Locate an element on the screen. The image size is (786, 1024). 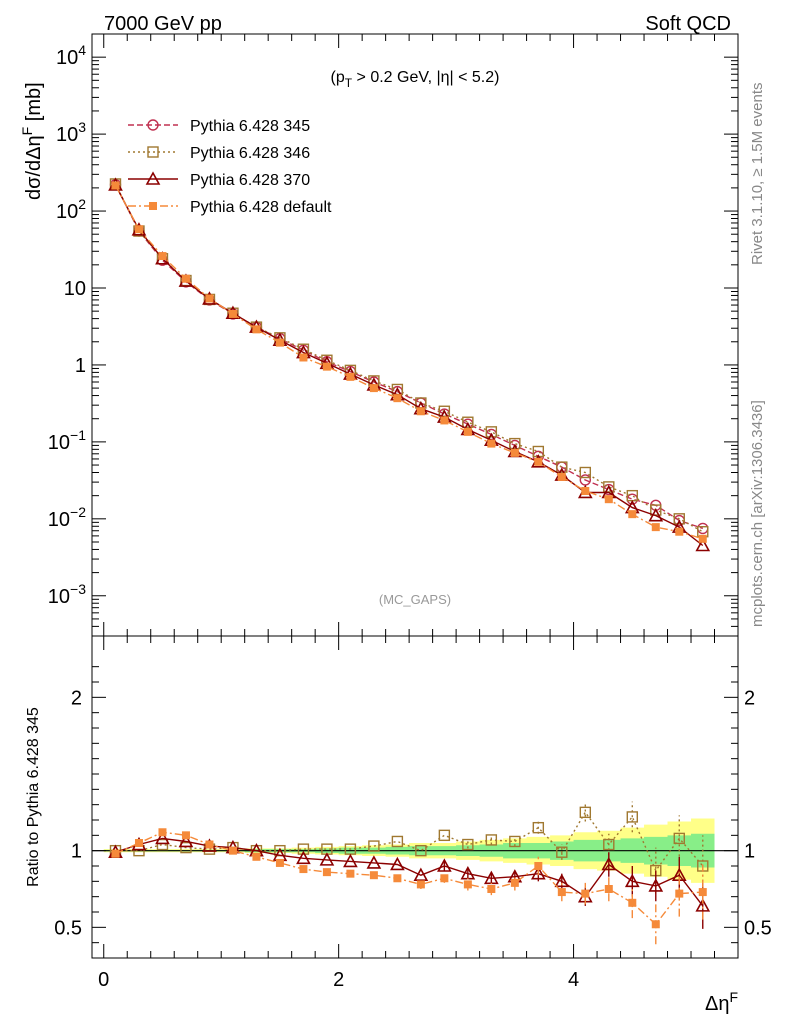
x-tick-label: 4 is located at coordinates (573, 980).